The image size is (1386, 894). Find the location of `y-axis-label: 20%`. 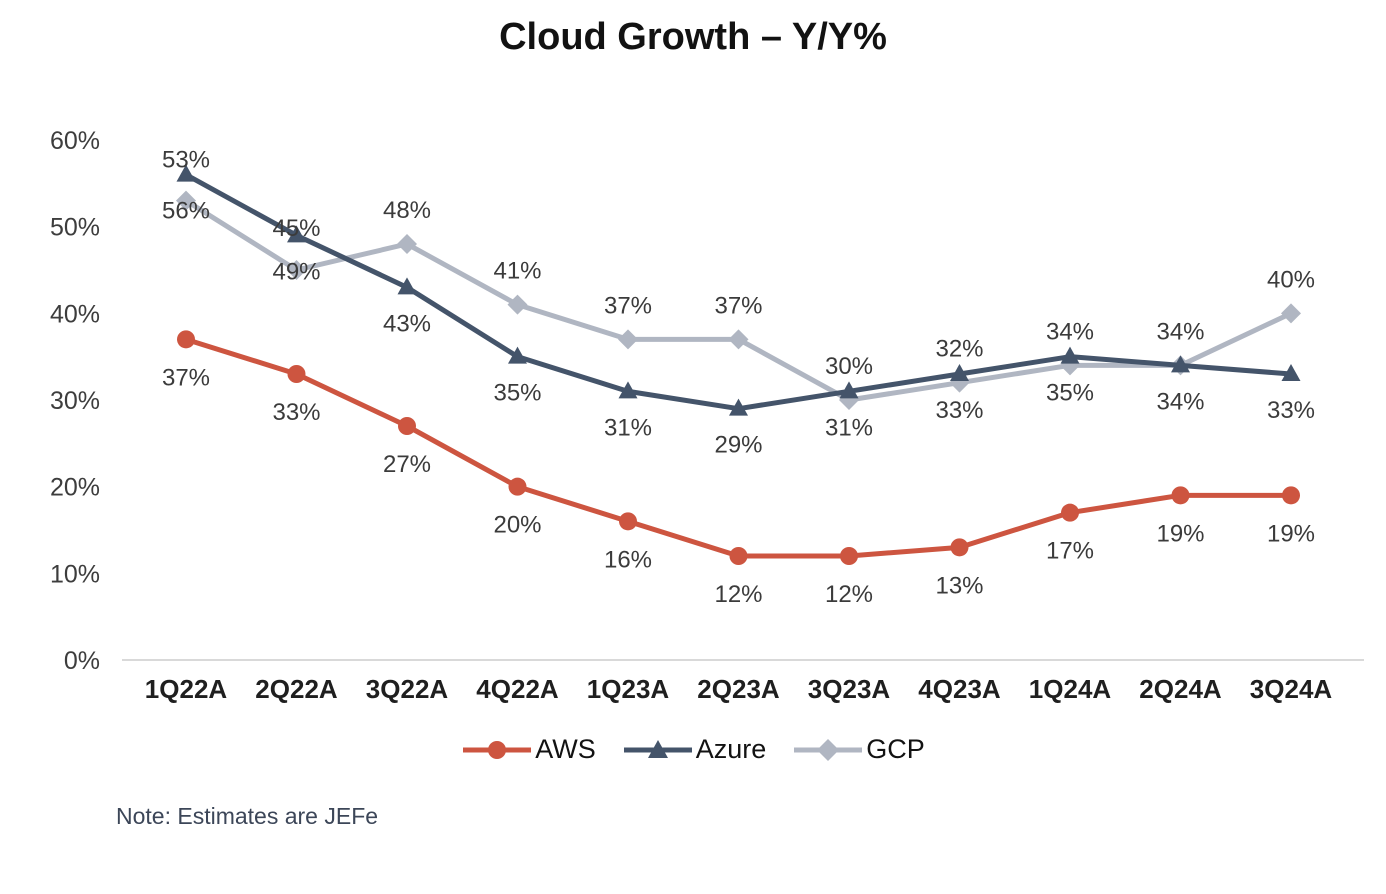

y-axis-label: 20% is located at coordinates (75, 488).